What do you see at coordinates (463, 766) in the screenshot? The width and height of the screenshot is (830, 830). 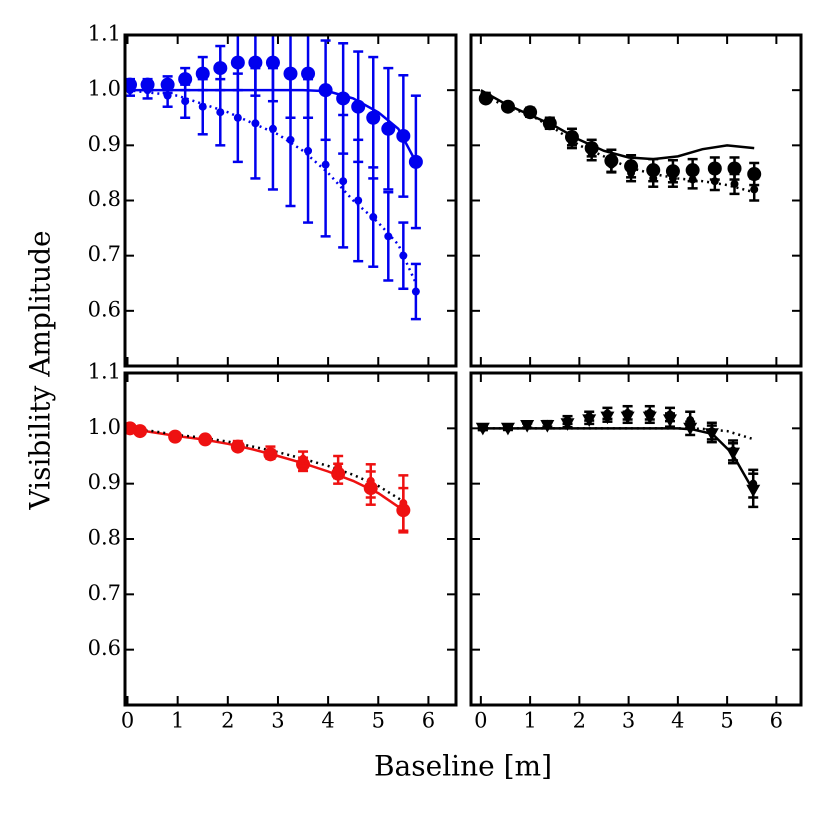 I see `x-axis-label: Baseline [m]` at bounding box center [463, 766].